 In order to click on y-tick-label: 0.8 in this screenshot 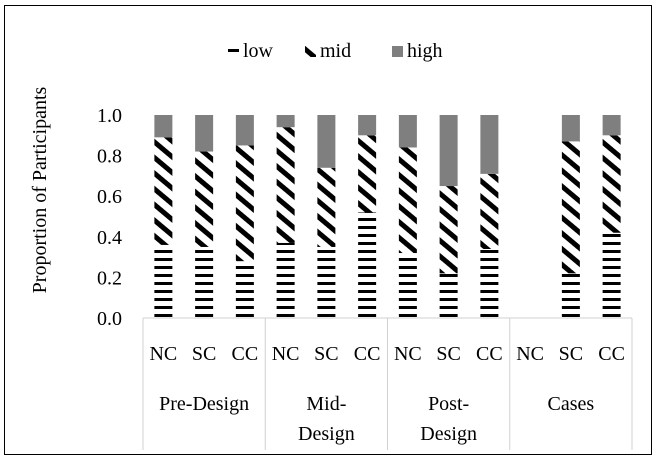, I will do `click(109, 157)`.